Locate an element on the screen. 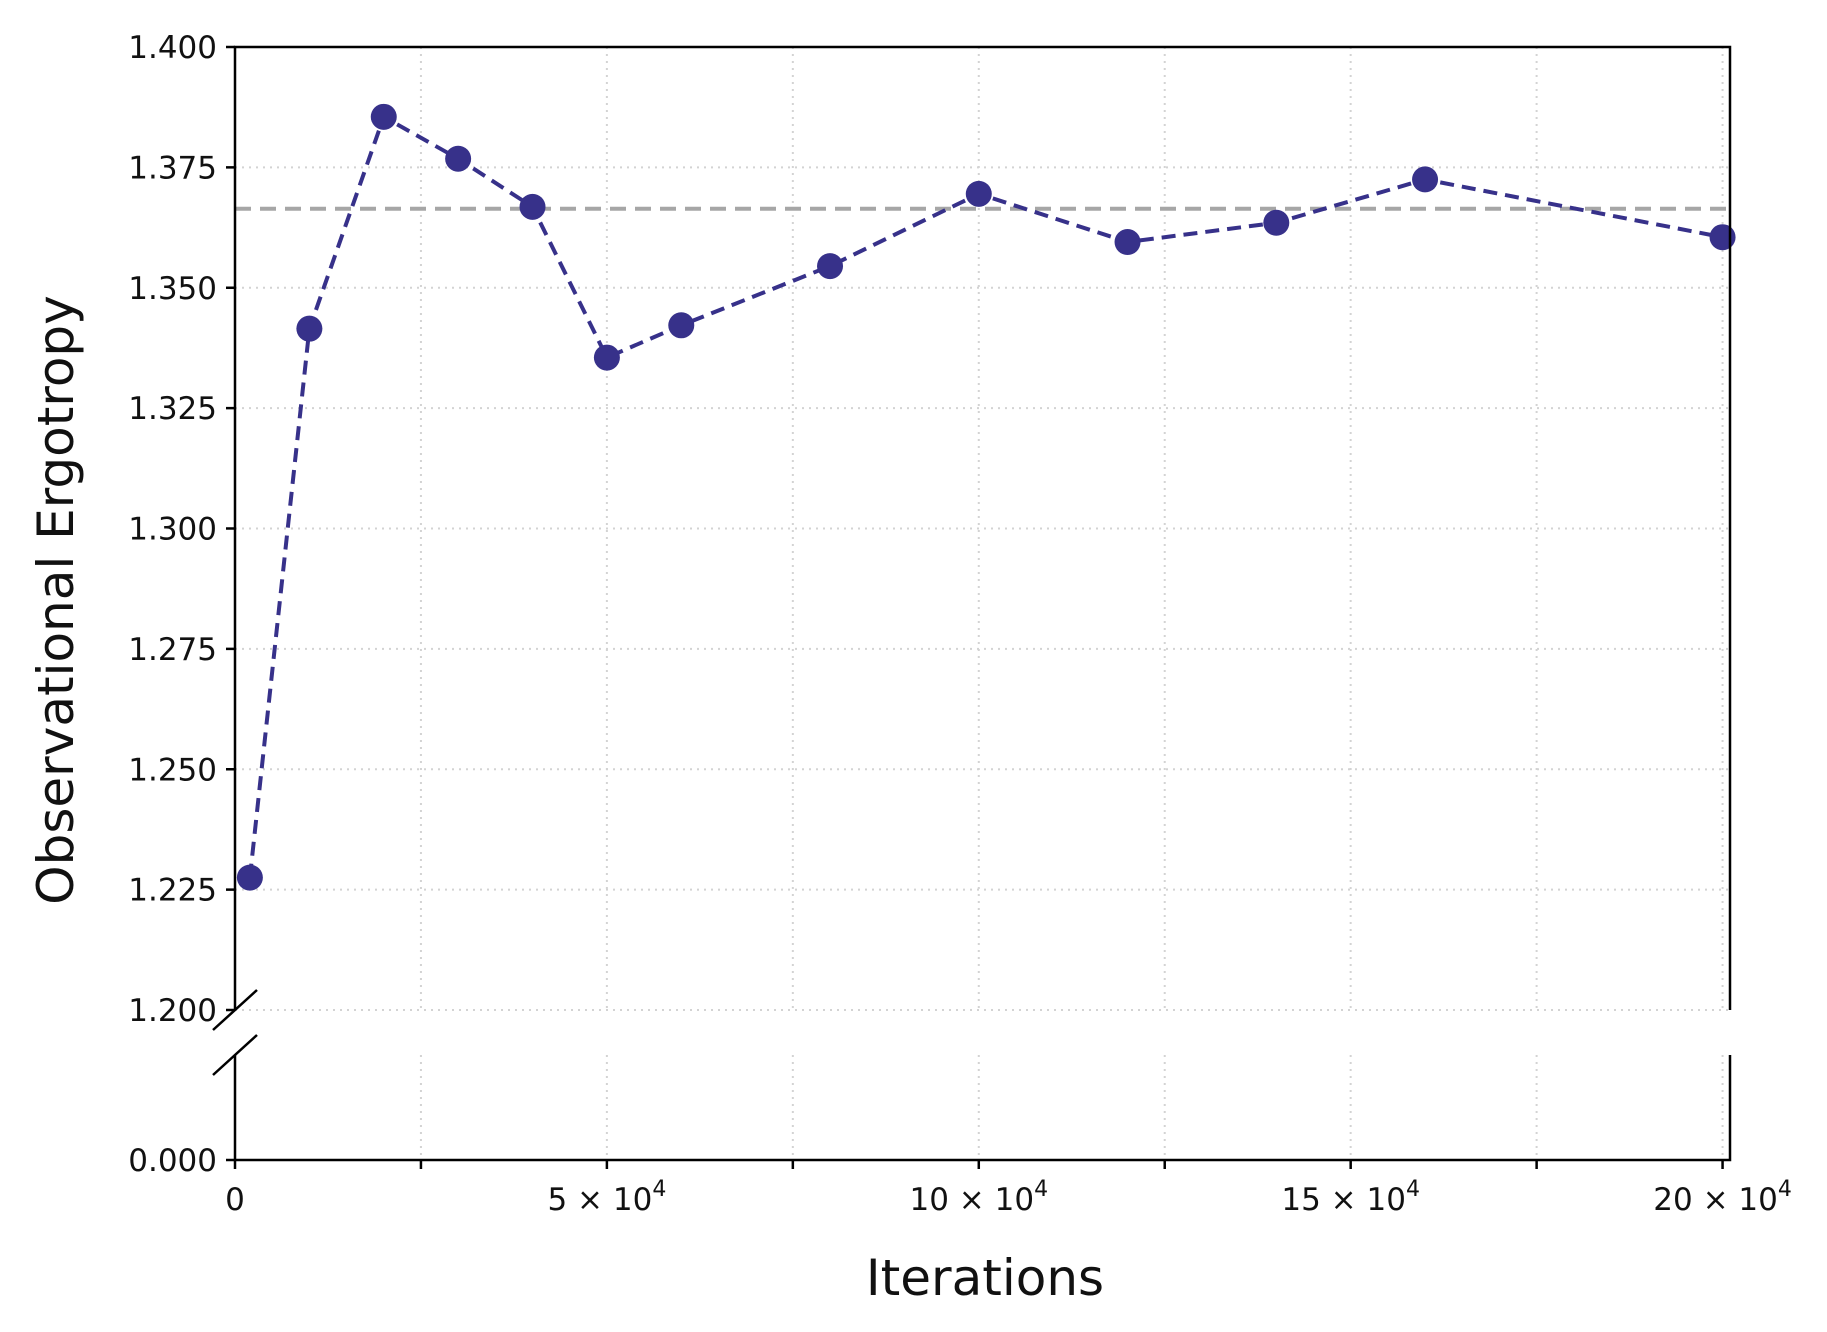 Image resolution: width=1827 pixels, height=1332 pixels. x-axis-title: Iterations is located at coordinates (985, 1278).